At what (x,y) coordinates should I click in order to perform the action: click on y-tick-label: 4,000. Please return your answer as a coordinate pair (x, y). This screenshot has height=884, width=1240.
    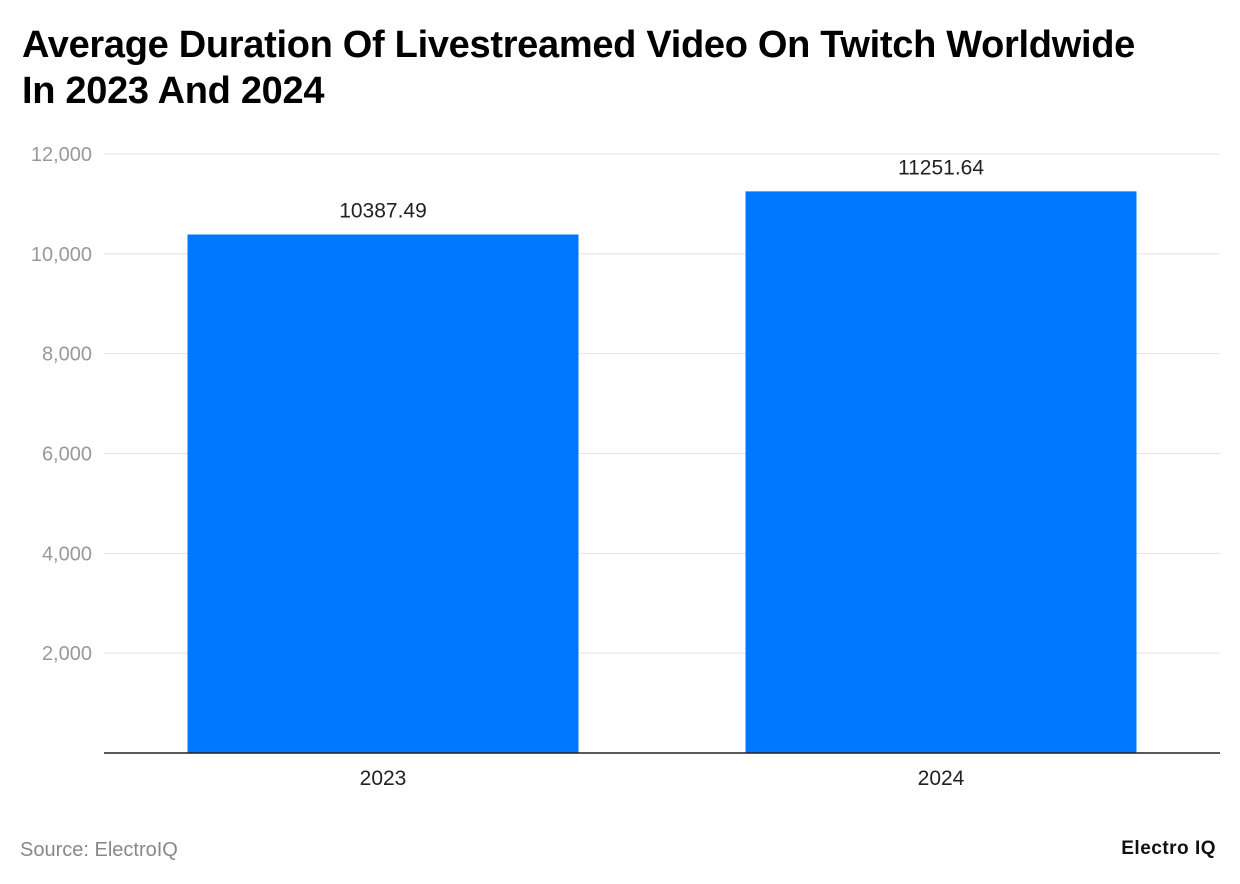
    Looking at the image, I should click on (67, 554).